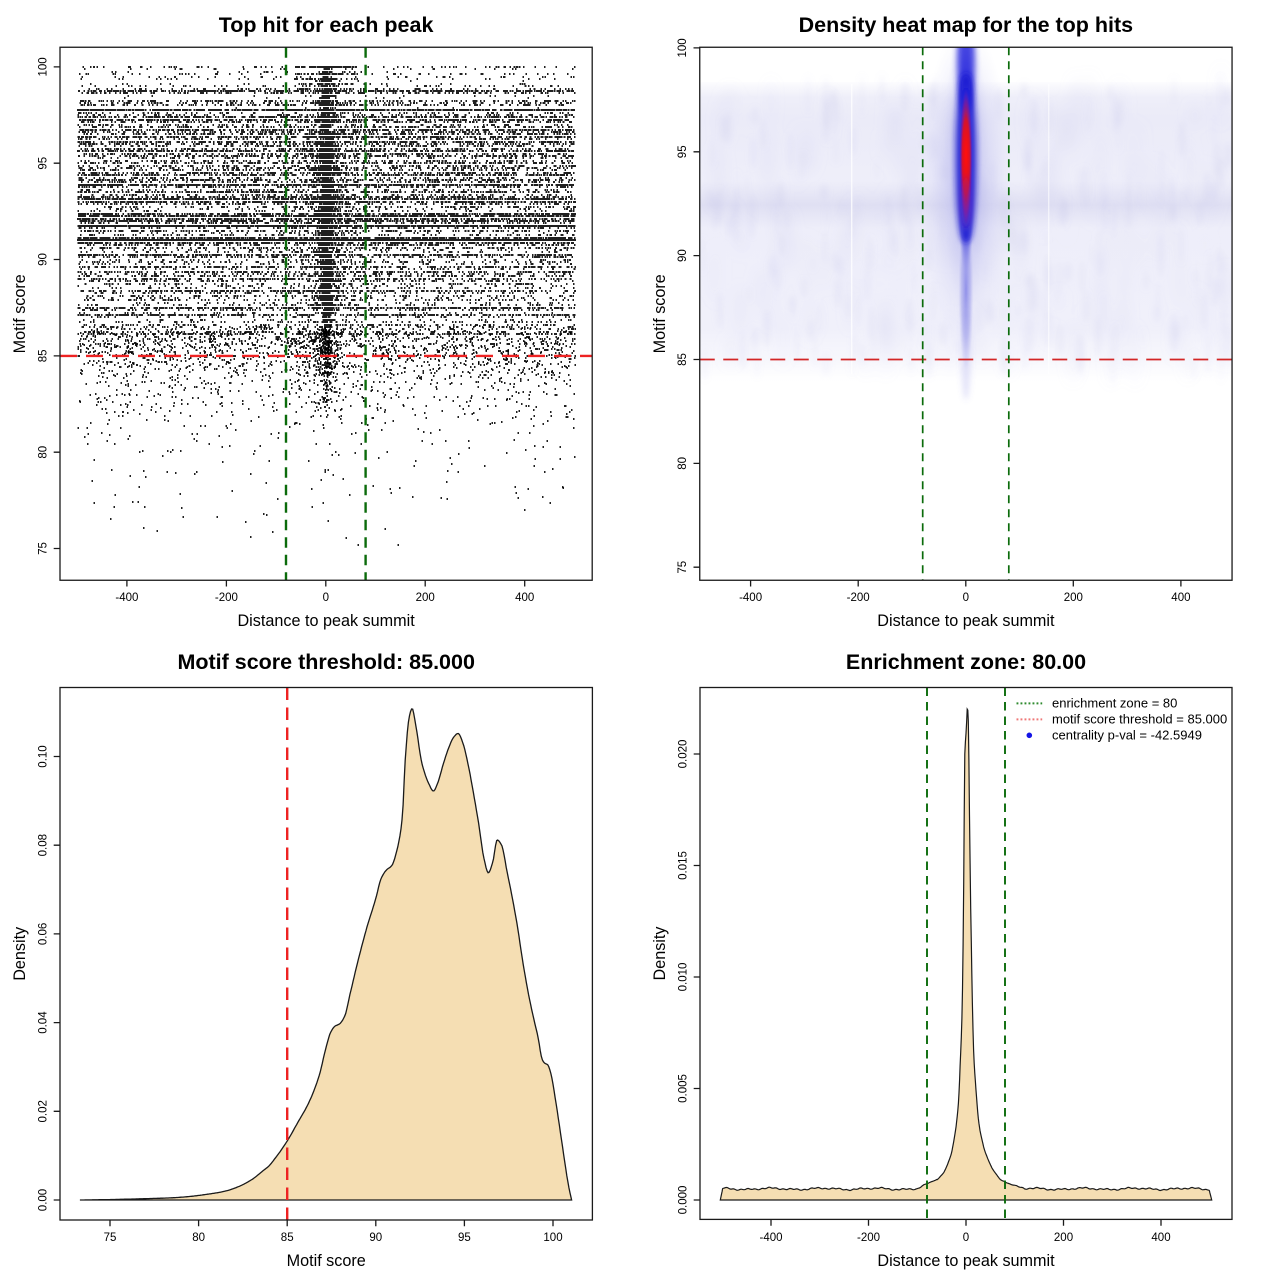 The image size is (1280, 1280). I want to click on svg-text: 0.020, so click(684, 754).